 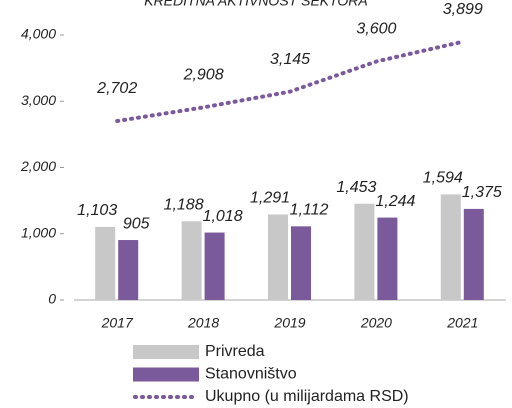 I want to click on data-label: 3,145, so click(x=290, y=59).